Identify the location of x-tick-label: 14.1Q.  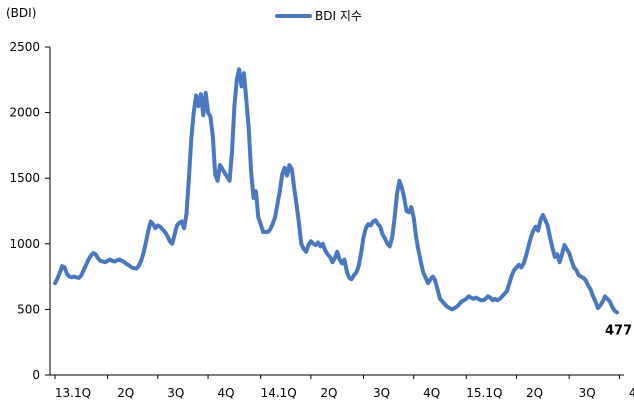
(279, 393).